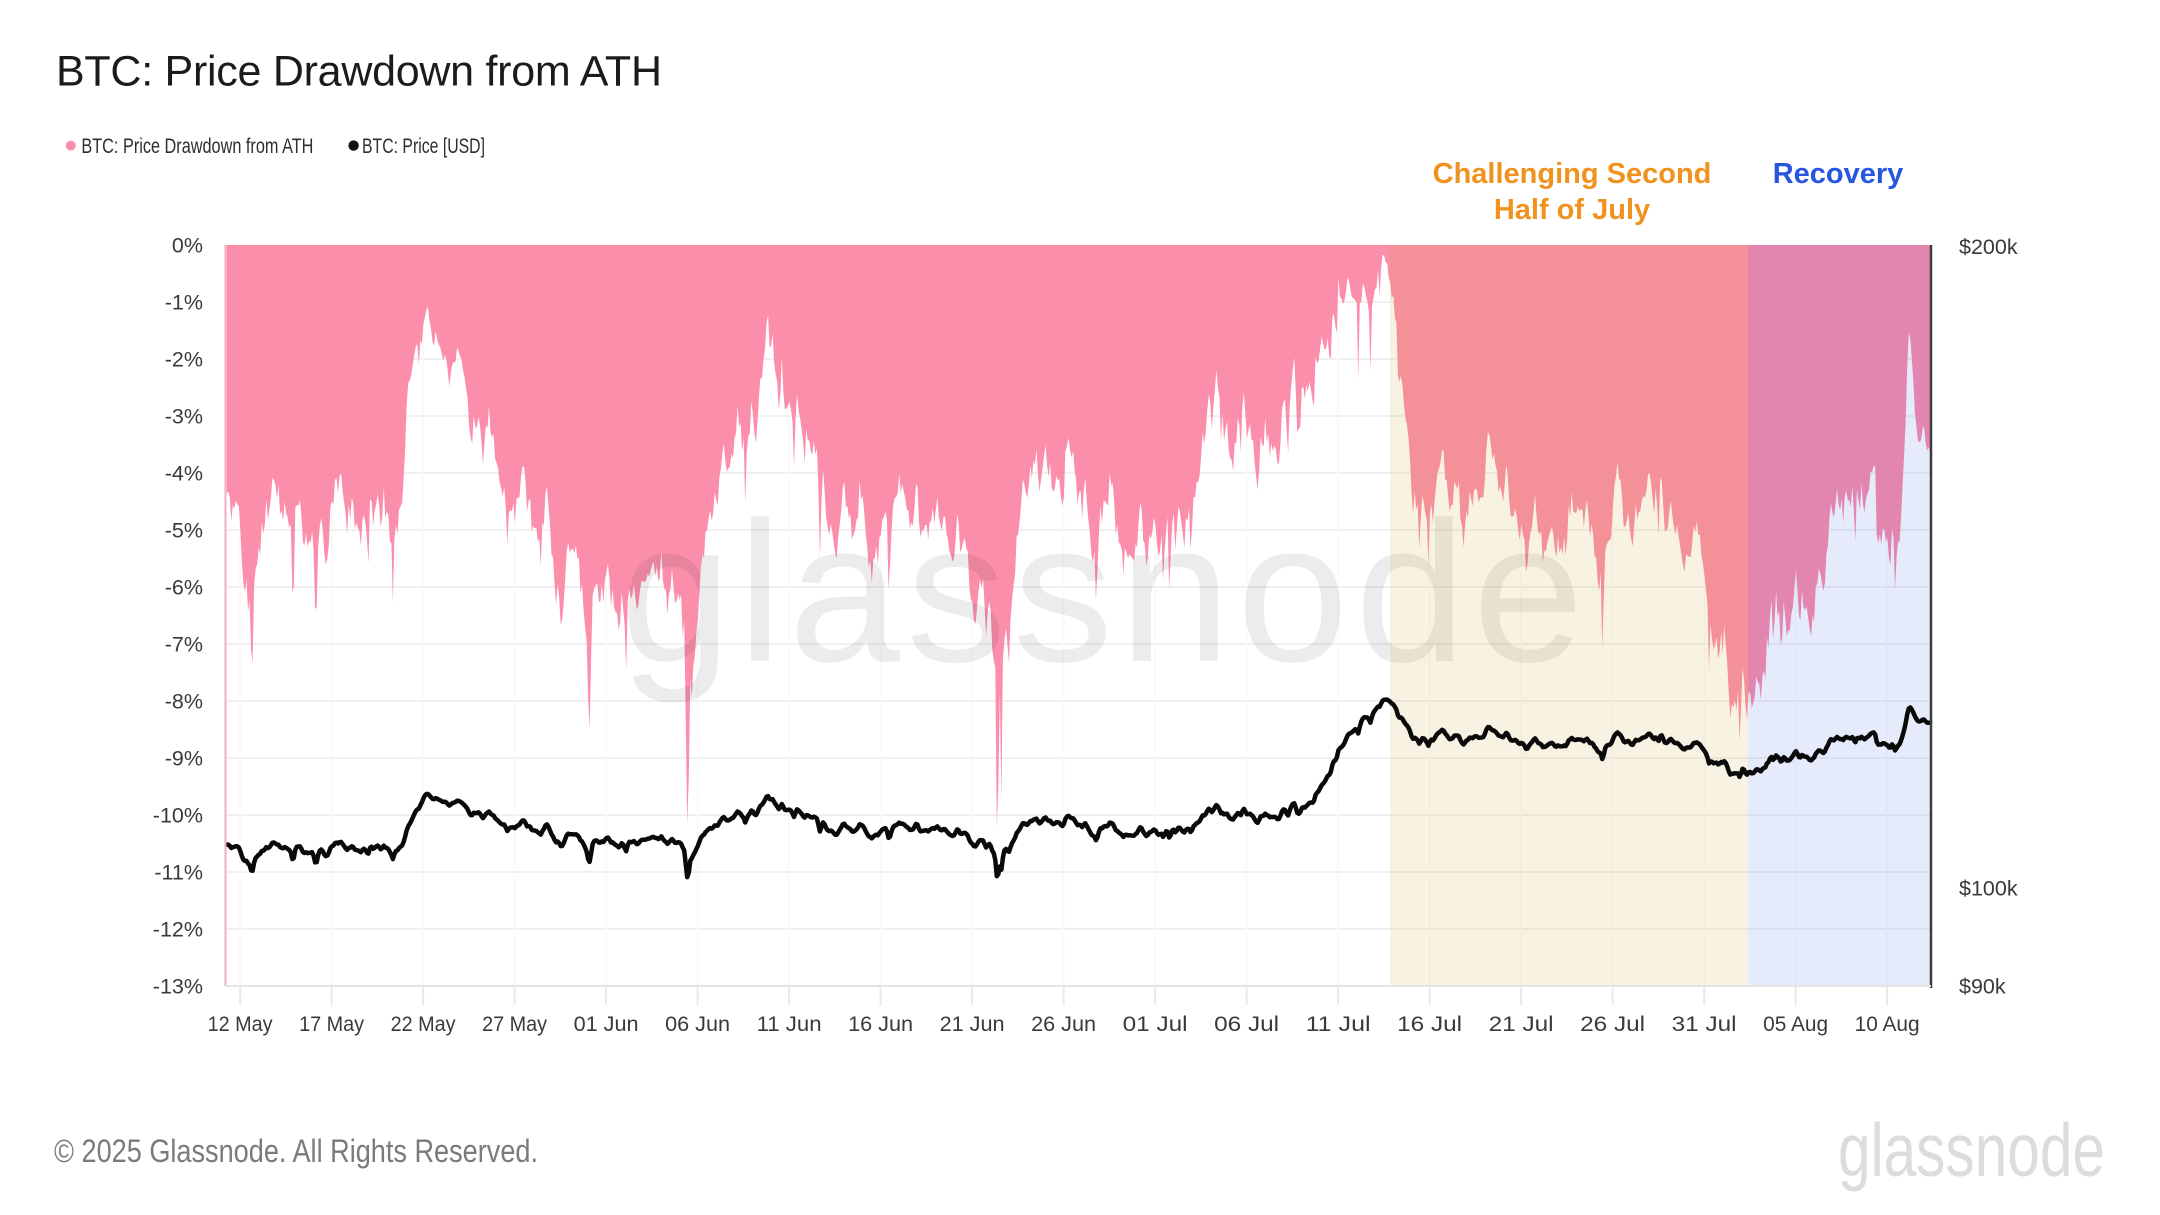 The width and height of the screenshot is (2160, 1215). What do you see at coordinates (184, 702) in the screenshot?
I see `svg-text: -8%` at bounding box center [184, 702].